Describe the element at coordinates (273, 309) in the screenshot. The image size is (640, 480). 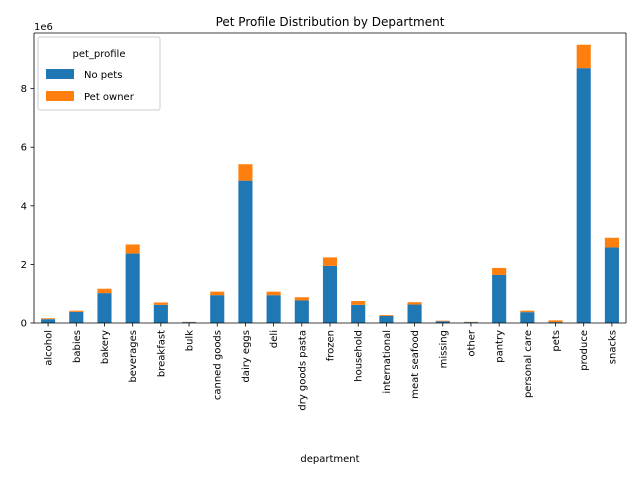
I see `bar-deli-no-pets` at that location.